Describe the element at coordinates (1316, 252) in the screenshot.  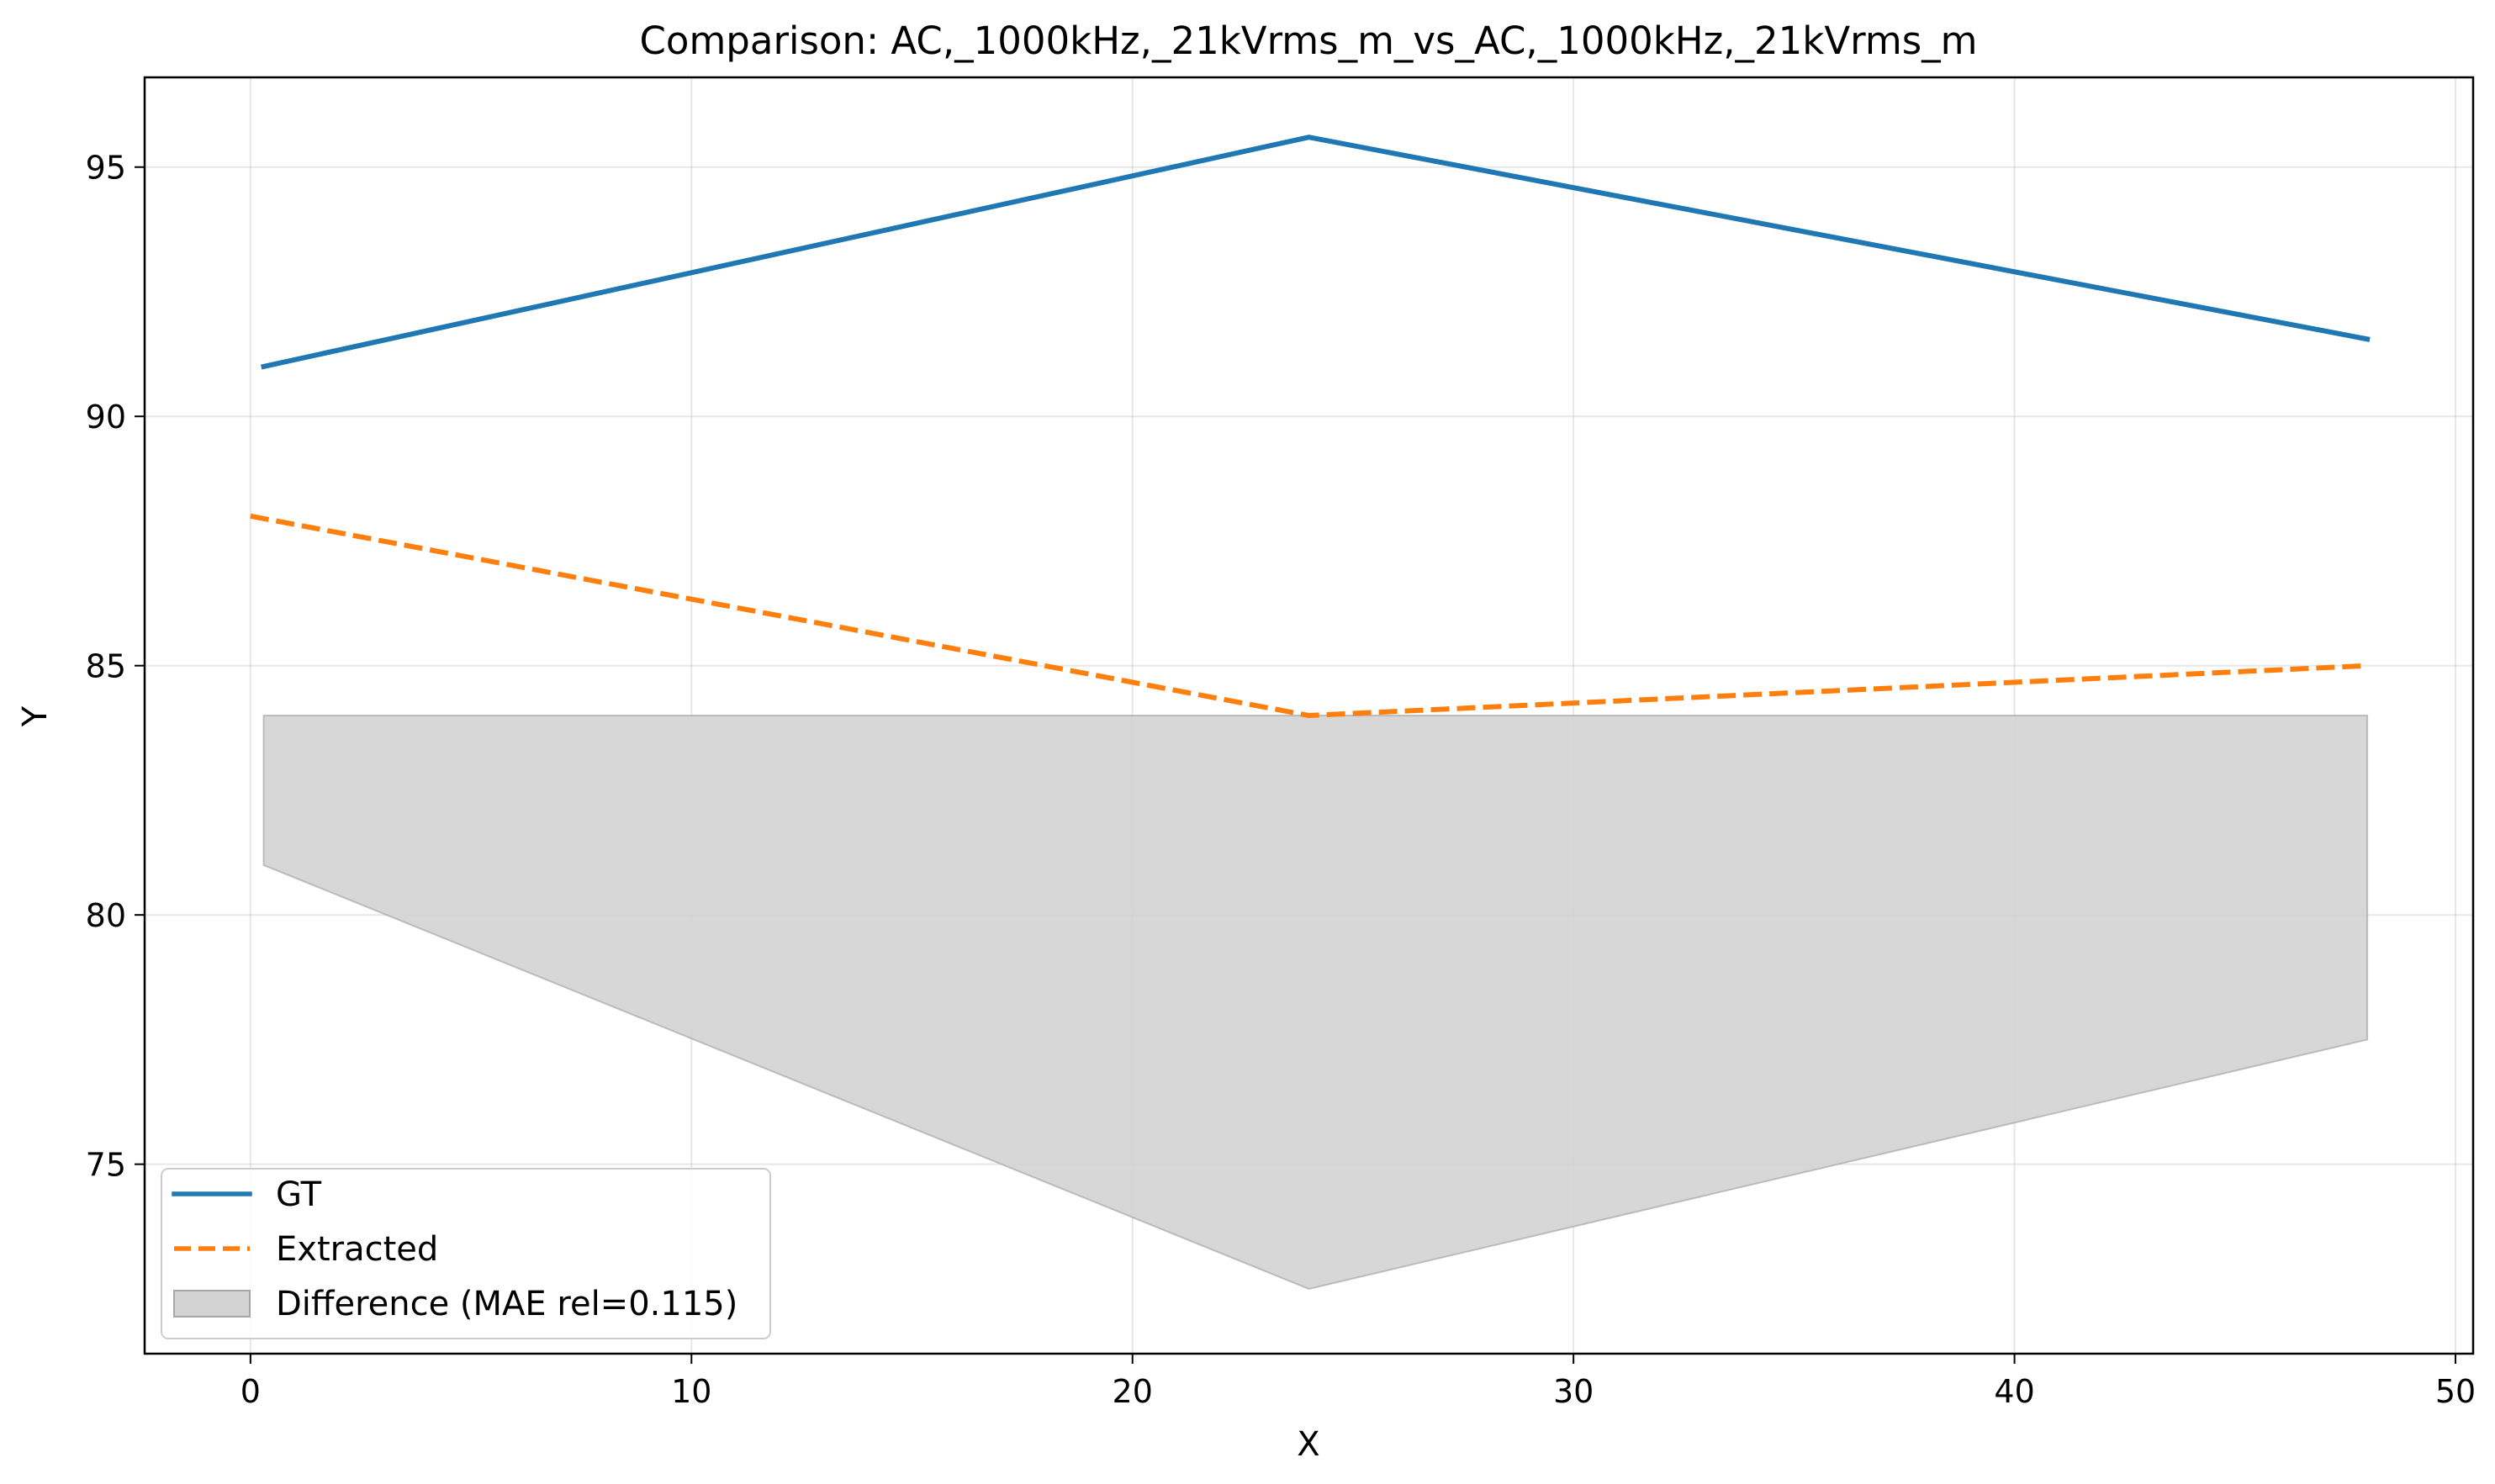
I see `series-line-gt` at that location.